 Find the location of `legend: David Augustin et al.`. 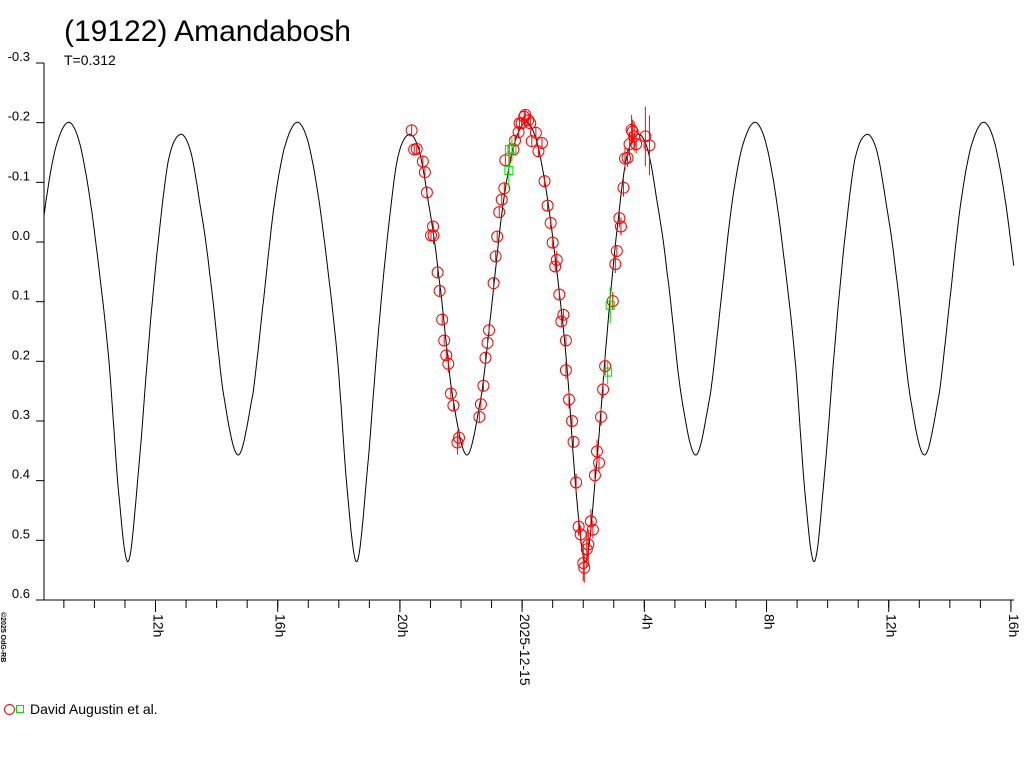

legend: David Augustin et al. is located at coordinates (81, 709).